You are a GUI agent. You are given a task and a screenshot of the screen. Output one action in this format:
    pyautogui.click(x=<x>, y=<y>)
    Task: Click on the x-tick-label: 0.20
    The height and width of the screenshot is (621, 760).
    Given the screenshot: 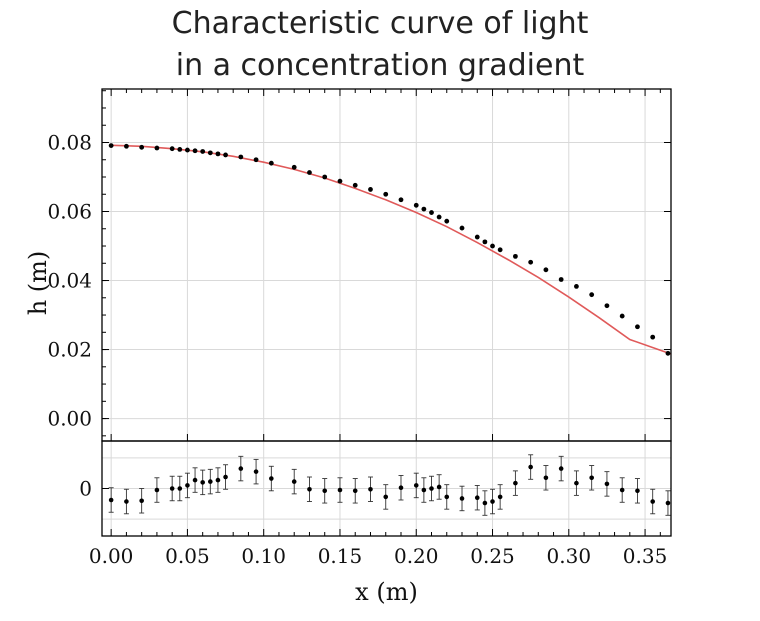 What is the action you would take?
    pyautogui.click(x=416, y=556)
    